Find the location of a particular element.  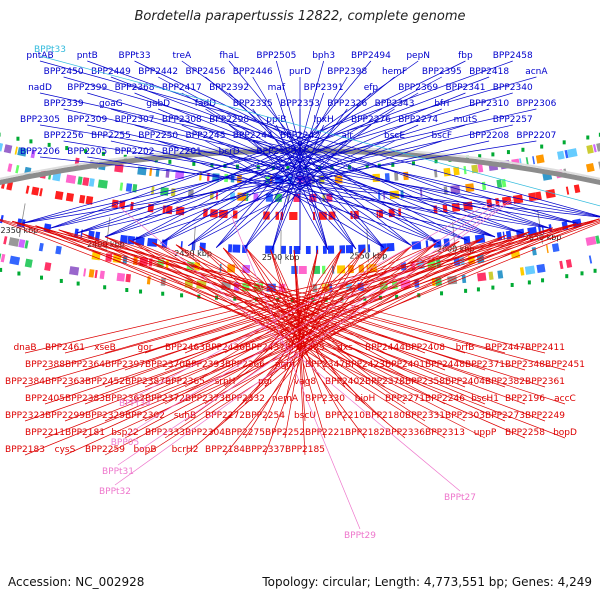

gene-label: gor is located at coordinates (145, 348).